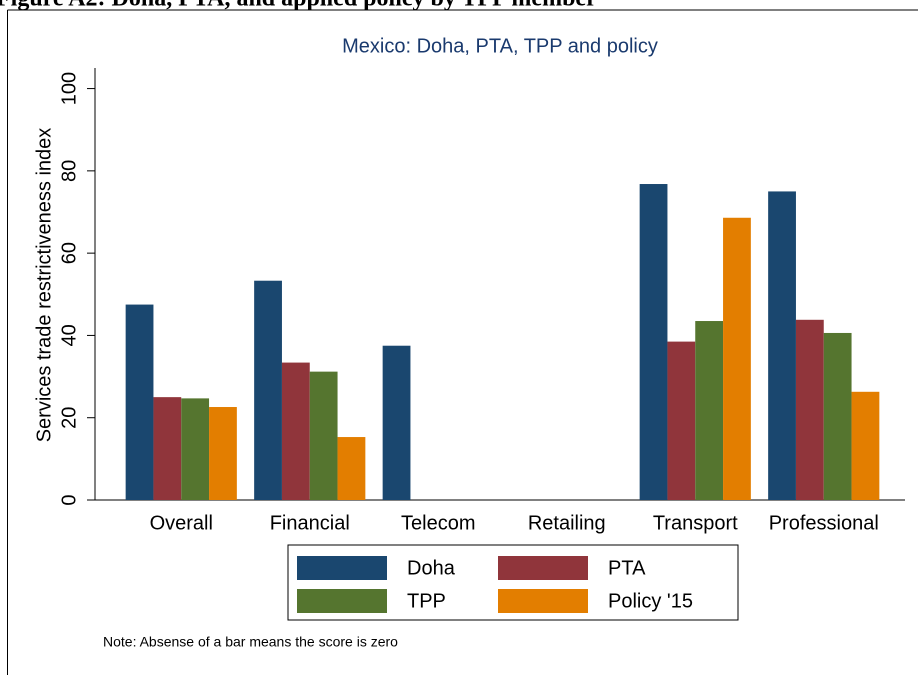 This screenshot has height=675, width=918. Describe the element at coordinates (69, 253) in the screenshot. I see `y-tick-label: 60` at that location.